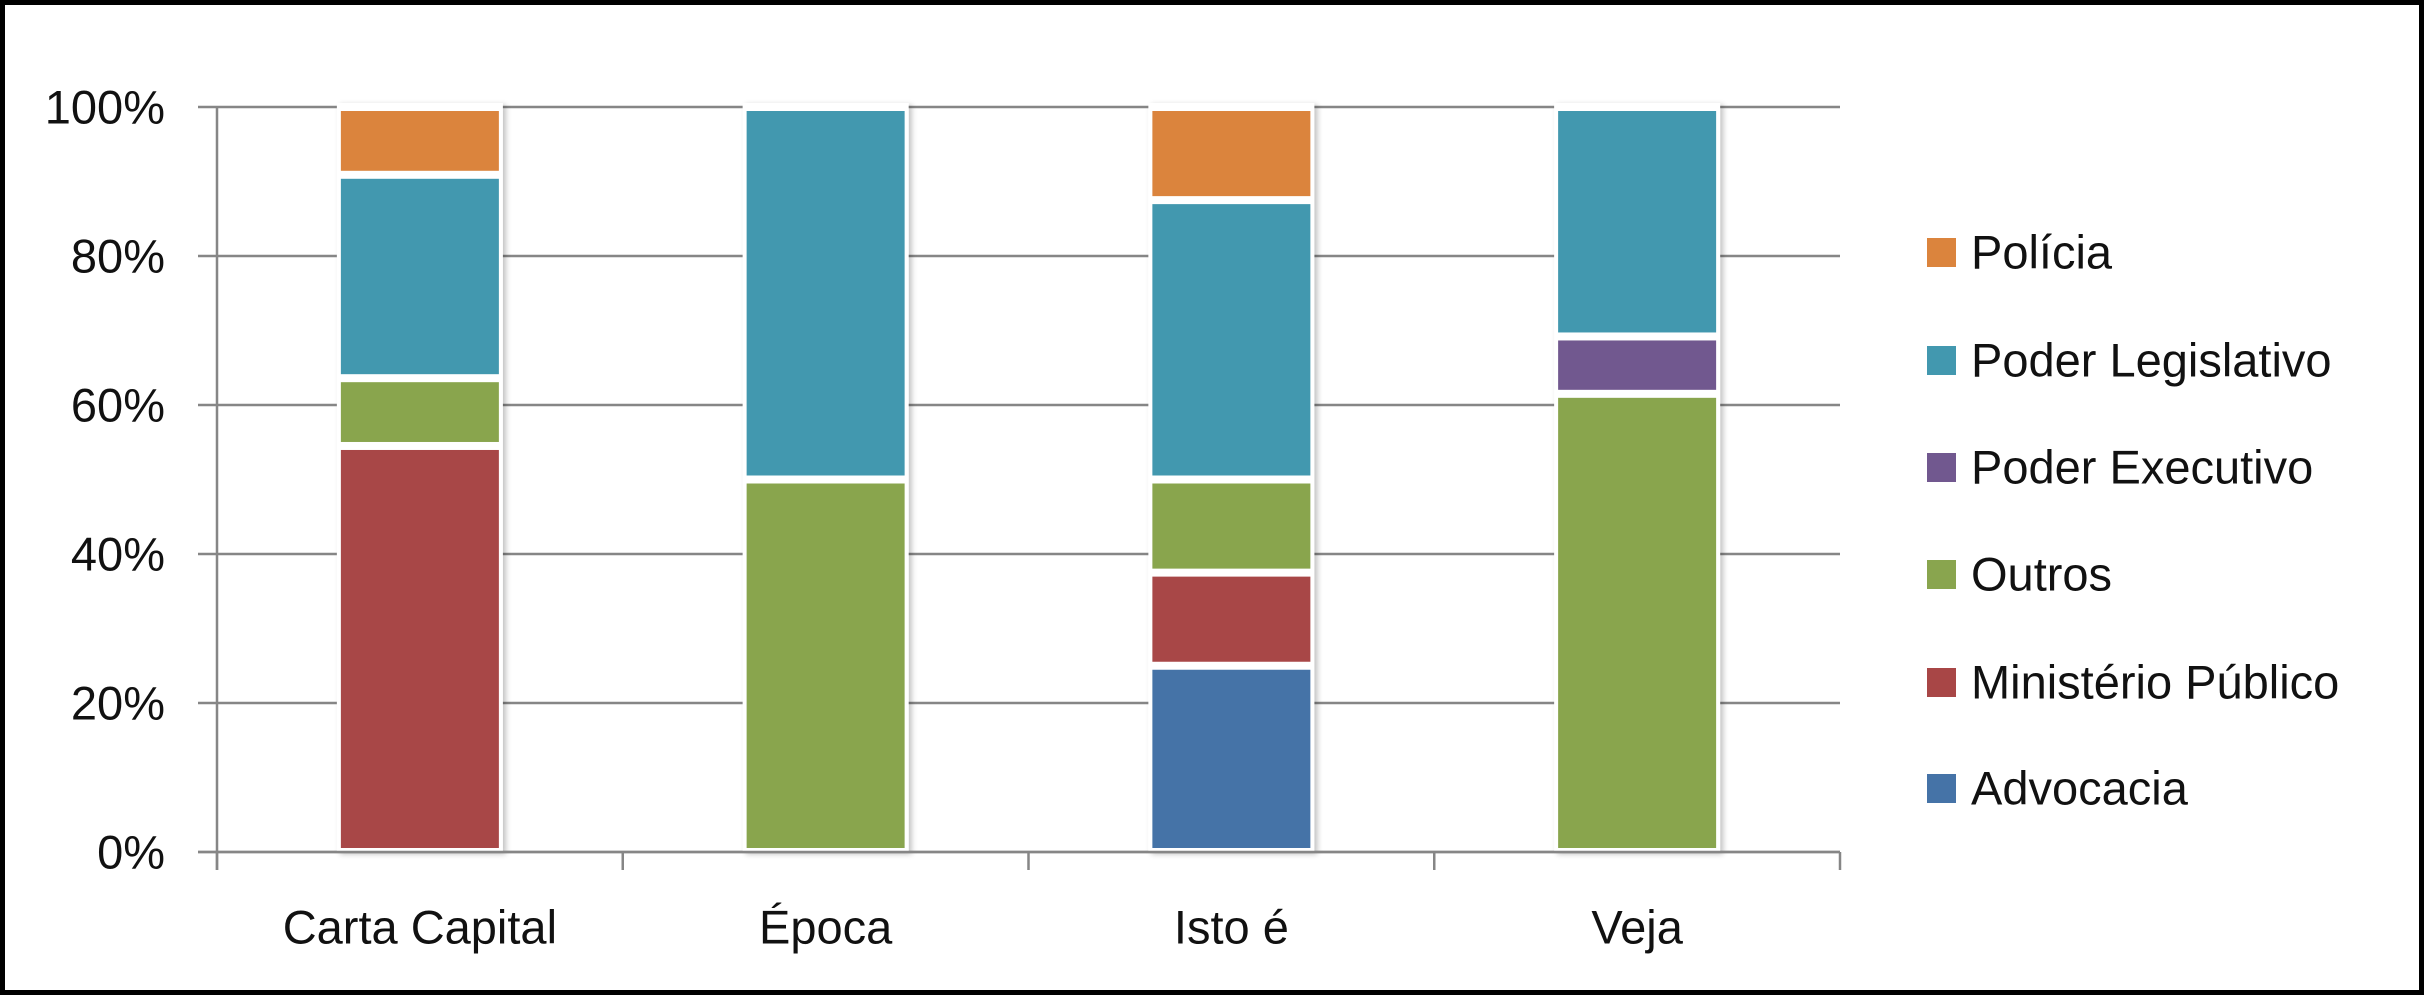 This screenshot has height=1000, width=2424. Describe the element at coordinates (2042, 252) in the screenshot. I see `legend-label: Polícia` at that location.